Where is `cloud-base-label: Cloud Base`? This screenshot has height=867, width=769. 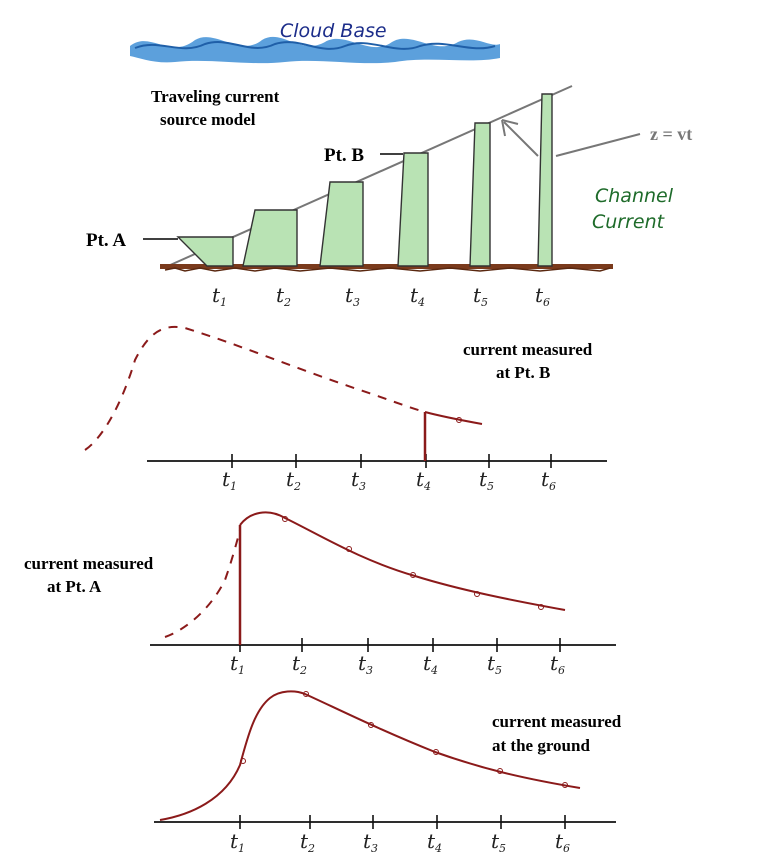 cloud-base-label: Cloud Base is located at coordinates (333, 31).